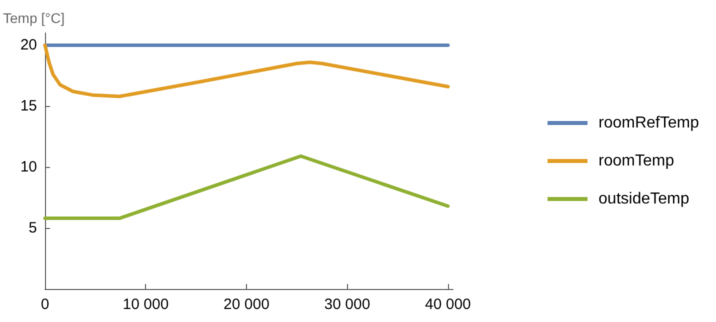 This screenshot has height=322, width=716. What do you see at coordinates (32, 228) in the screenshot?
I see `y-tick-label: 5` at bounding box center [32, 228].